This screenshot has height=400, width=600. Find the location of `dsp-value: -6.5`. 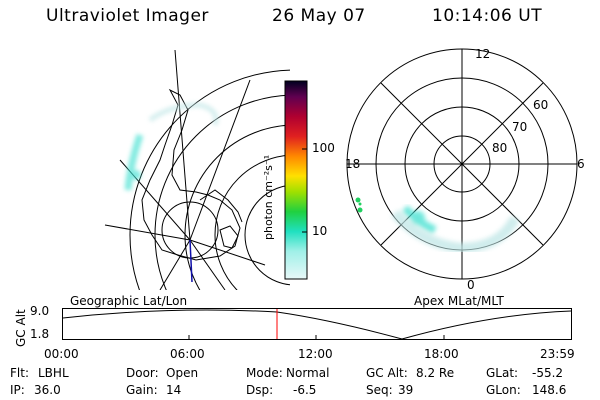

dsp-value: -6.5 is located at coordinates (305, 390).